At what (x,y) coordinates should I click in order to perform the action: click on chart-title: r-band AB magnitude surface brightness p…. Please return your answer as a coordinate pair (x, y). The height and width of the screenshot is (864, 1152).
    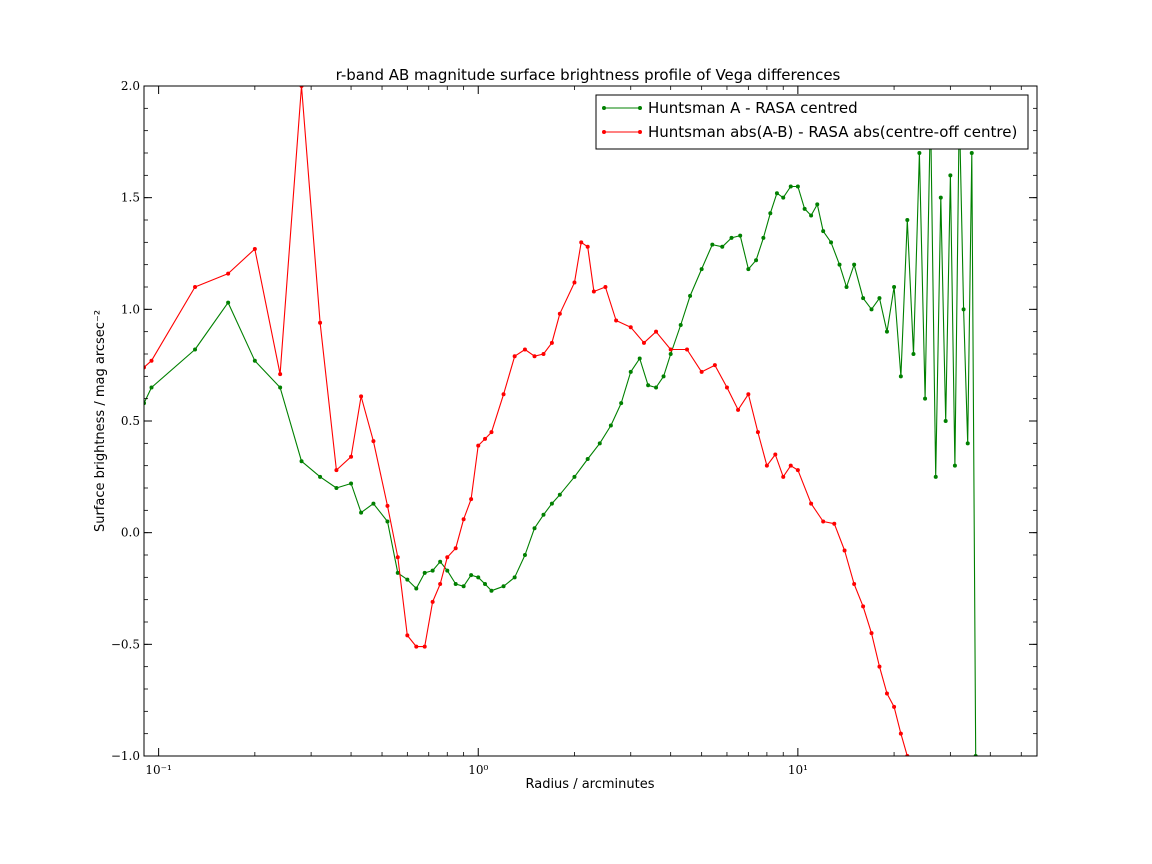
    Looking at the image, I should click on (588, 75).